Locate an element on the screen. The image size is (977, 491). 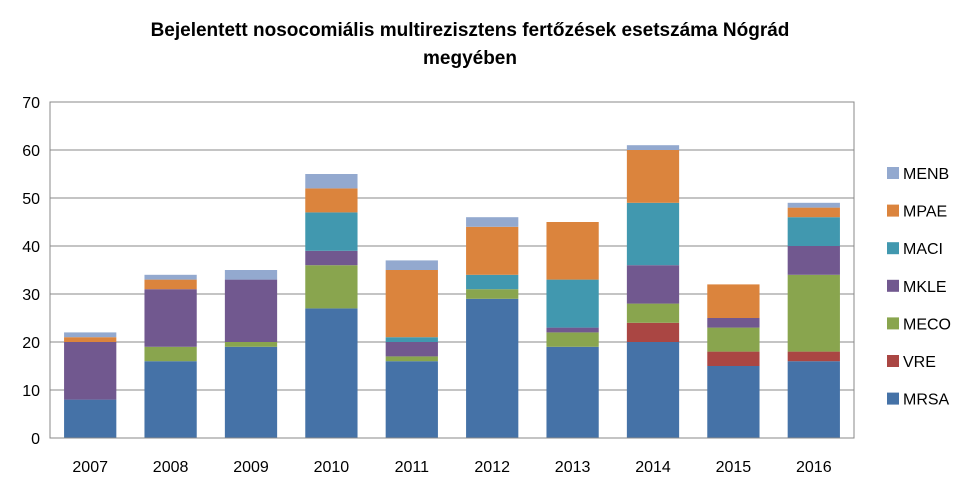
legend-swatch-mrsa is located at coordinates (893, 398).